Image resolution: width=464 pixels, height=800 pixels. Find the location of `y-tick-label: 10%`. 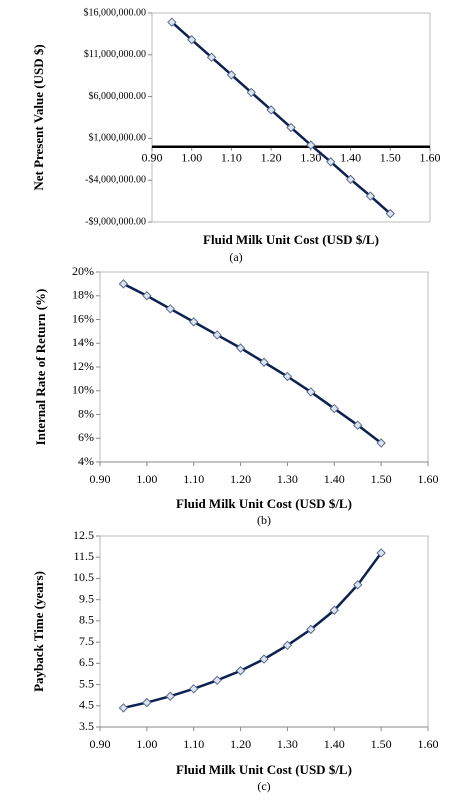

y-tick-label: 10% is located at coordinates (83, 390).